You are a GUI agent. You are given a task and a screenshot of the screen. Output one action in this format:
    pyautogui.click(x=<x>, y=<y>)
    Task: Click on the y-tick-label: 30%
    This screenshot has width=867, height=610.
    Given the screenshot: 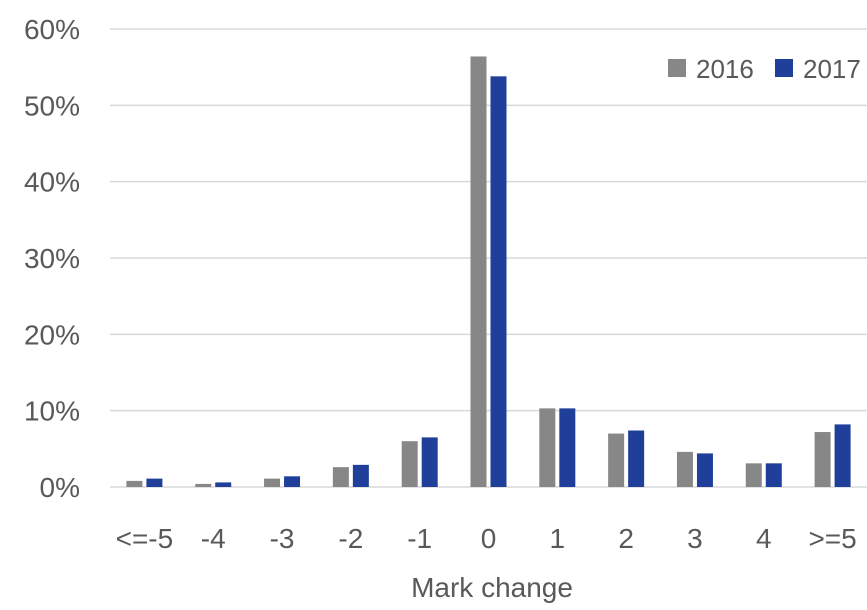 What is the action you would take?
    pyautogui.click(x=52, y=258)
    